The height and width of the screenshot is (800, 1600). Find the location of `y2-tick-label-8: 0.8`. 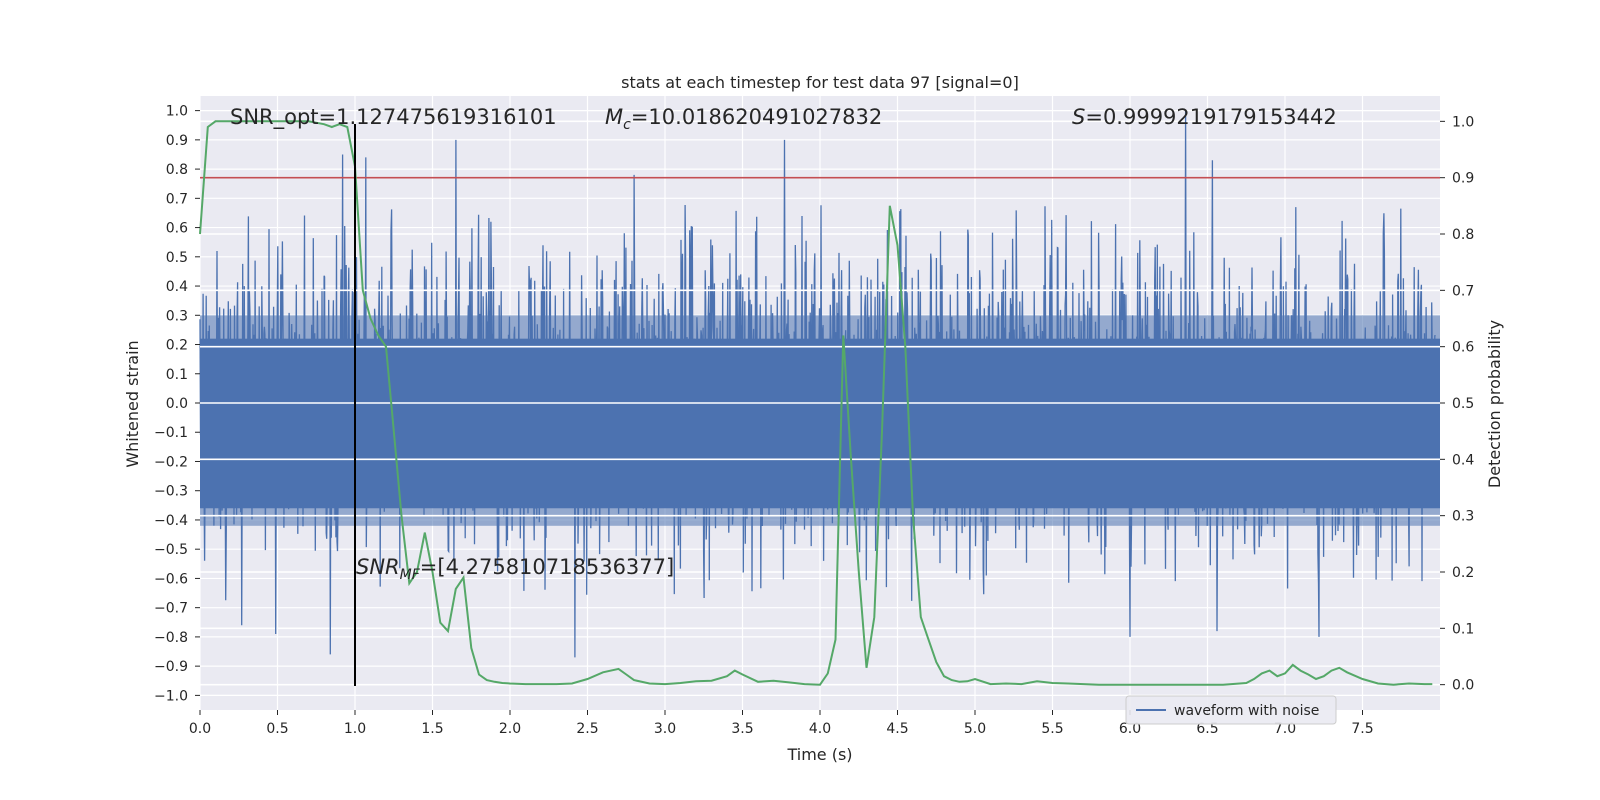

y2-tick-label-8: 0.8 is located at coordinates (1463, 235).